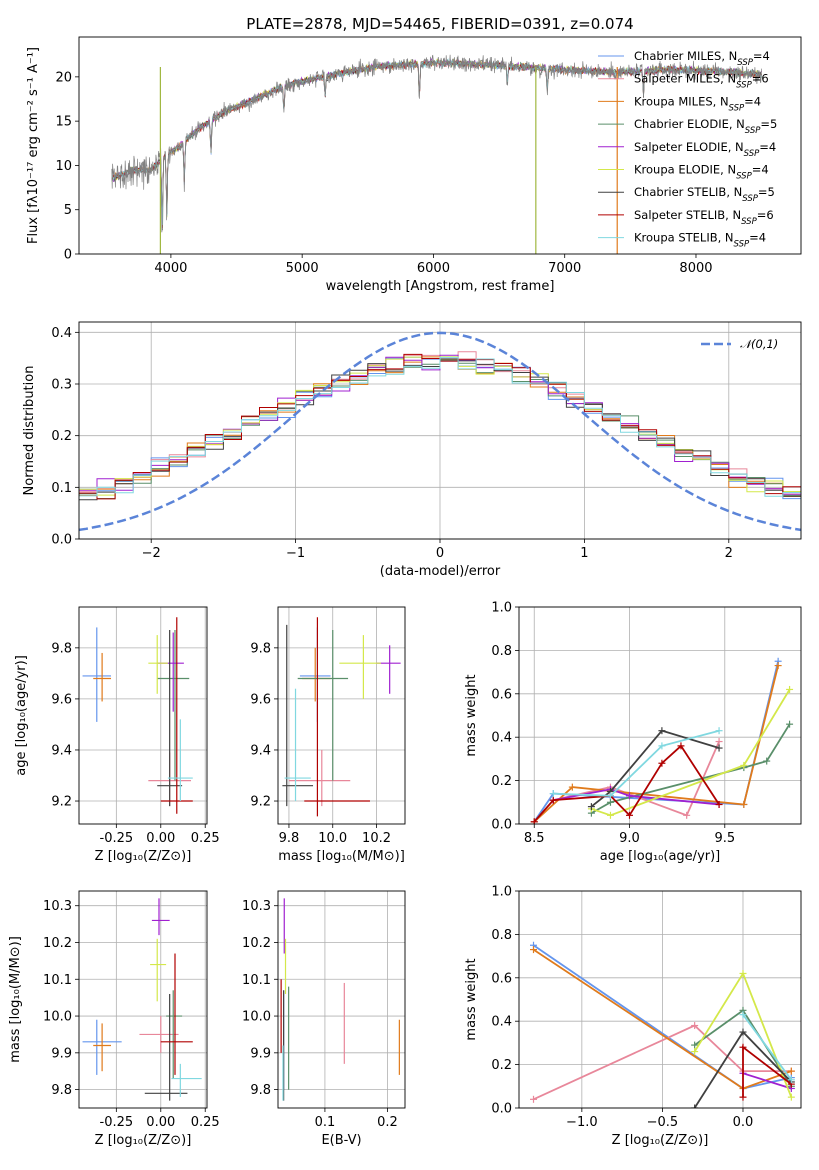 Image resolution: width=819 pixels, height=1170 pixels. I want to click on y-tick-label: 0.4, so click(61, 333).